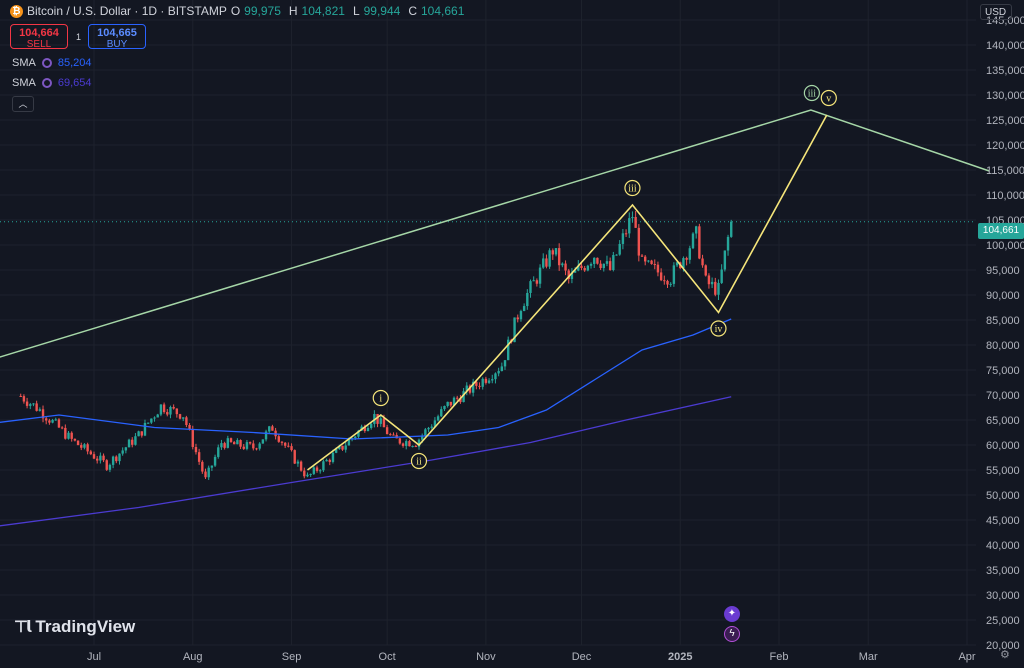  Describe the element at coordinates (1003, 446) in the screenshot. I see `y-tick-label: 60,000` at that location.